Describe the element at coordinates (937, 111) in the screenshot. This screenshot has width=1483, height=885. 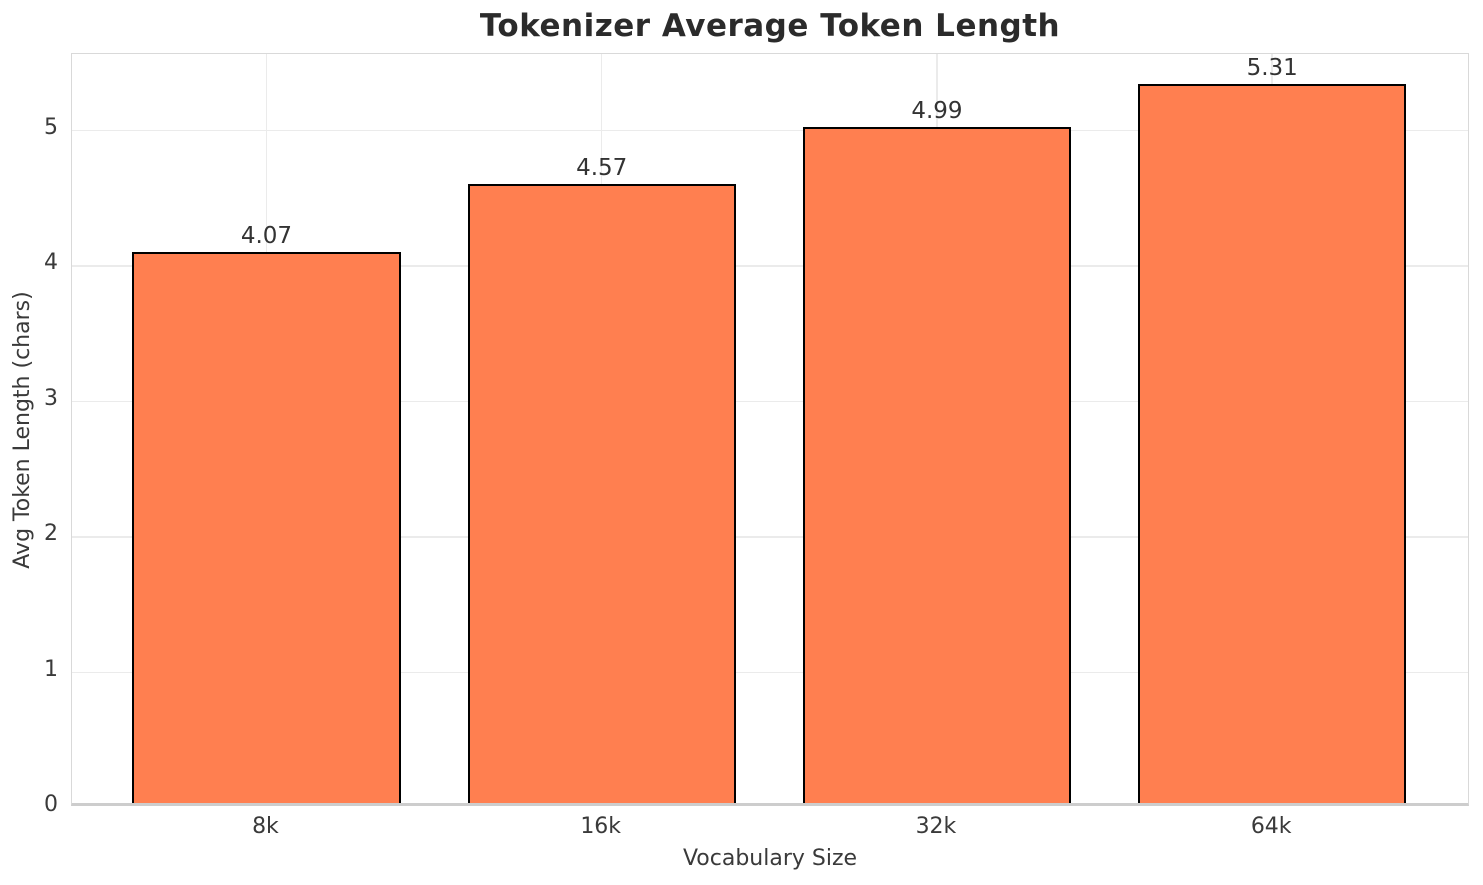
I see `bar-value-label-32k: 4.99` at that location.